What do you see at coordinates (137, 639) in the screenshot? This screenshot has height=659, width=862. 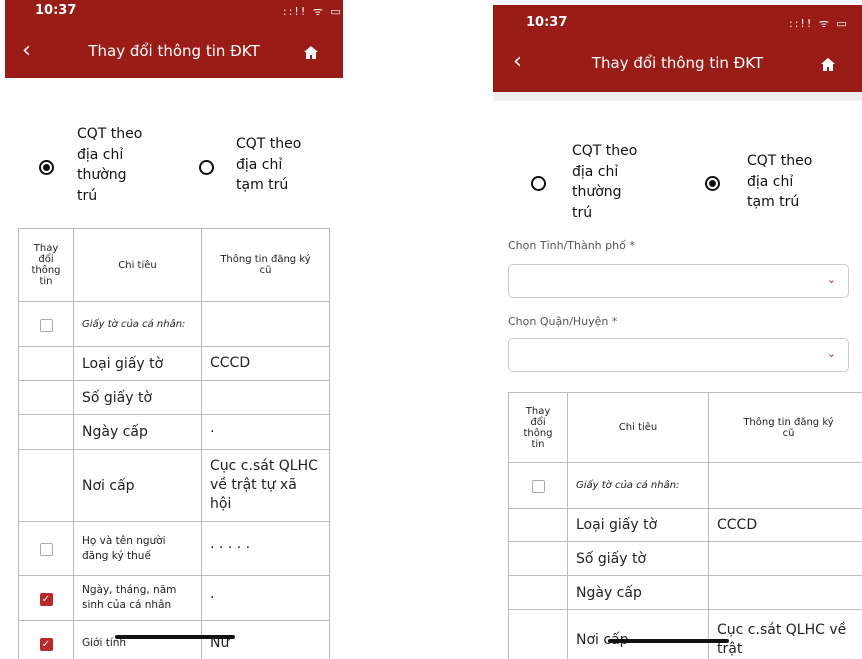 I see `row-label: Giới tính` at bounding box center [137, 639].